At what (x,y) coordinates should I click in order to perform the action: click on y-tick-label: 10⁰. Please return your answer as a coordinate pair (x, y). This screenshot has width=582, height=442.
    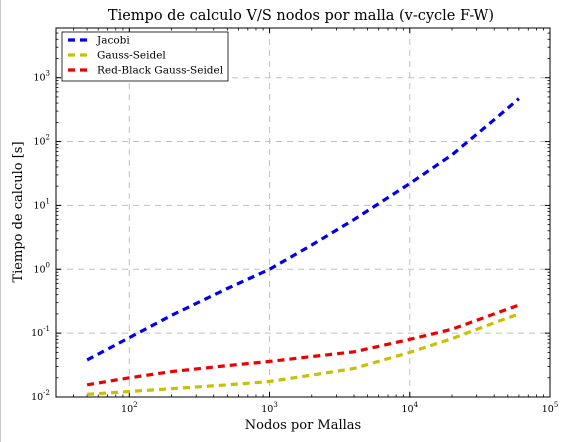
    Looking at the image, I should click on (41, 268).